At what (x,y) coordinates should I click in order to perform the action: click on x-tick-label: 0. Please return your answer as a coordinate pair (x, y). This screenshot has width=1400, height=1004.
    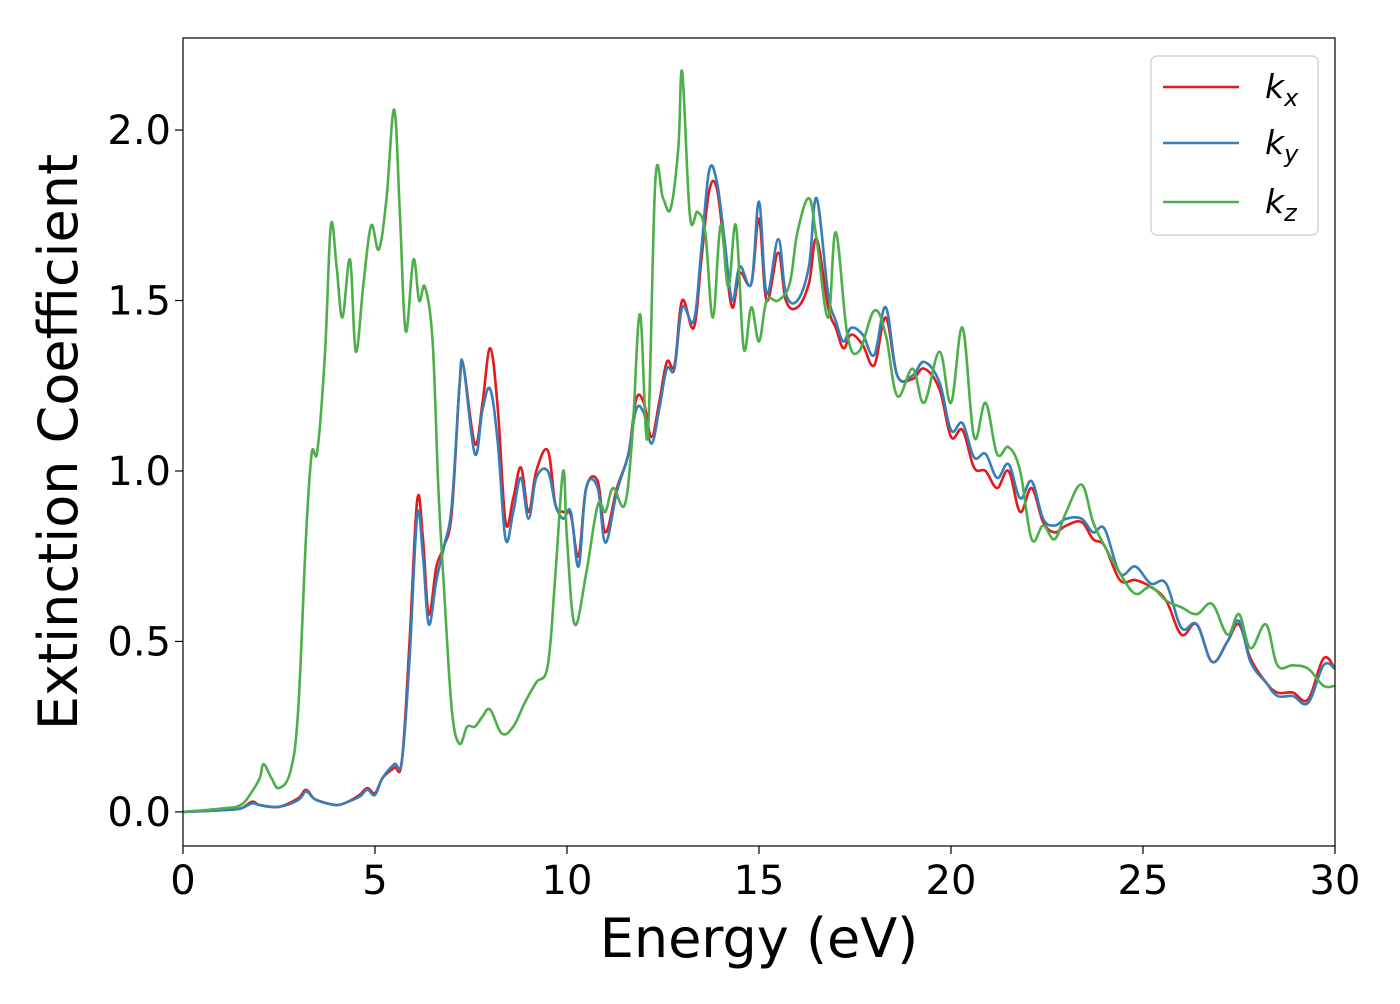
    Looking at the image, I should click on (182, 881).